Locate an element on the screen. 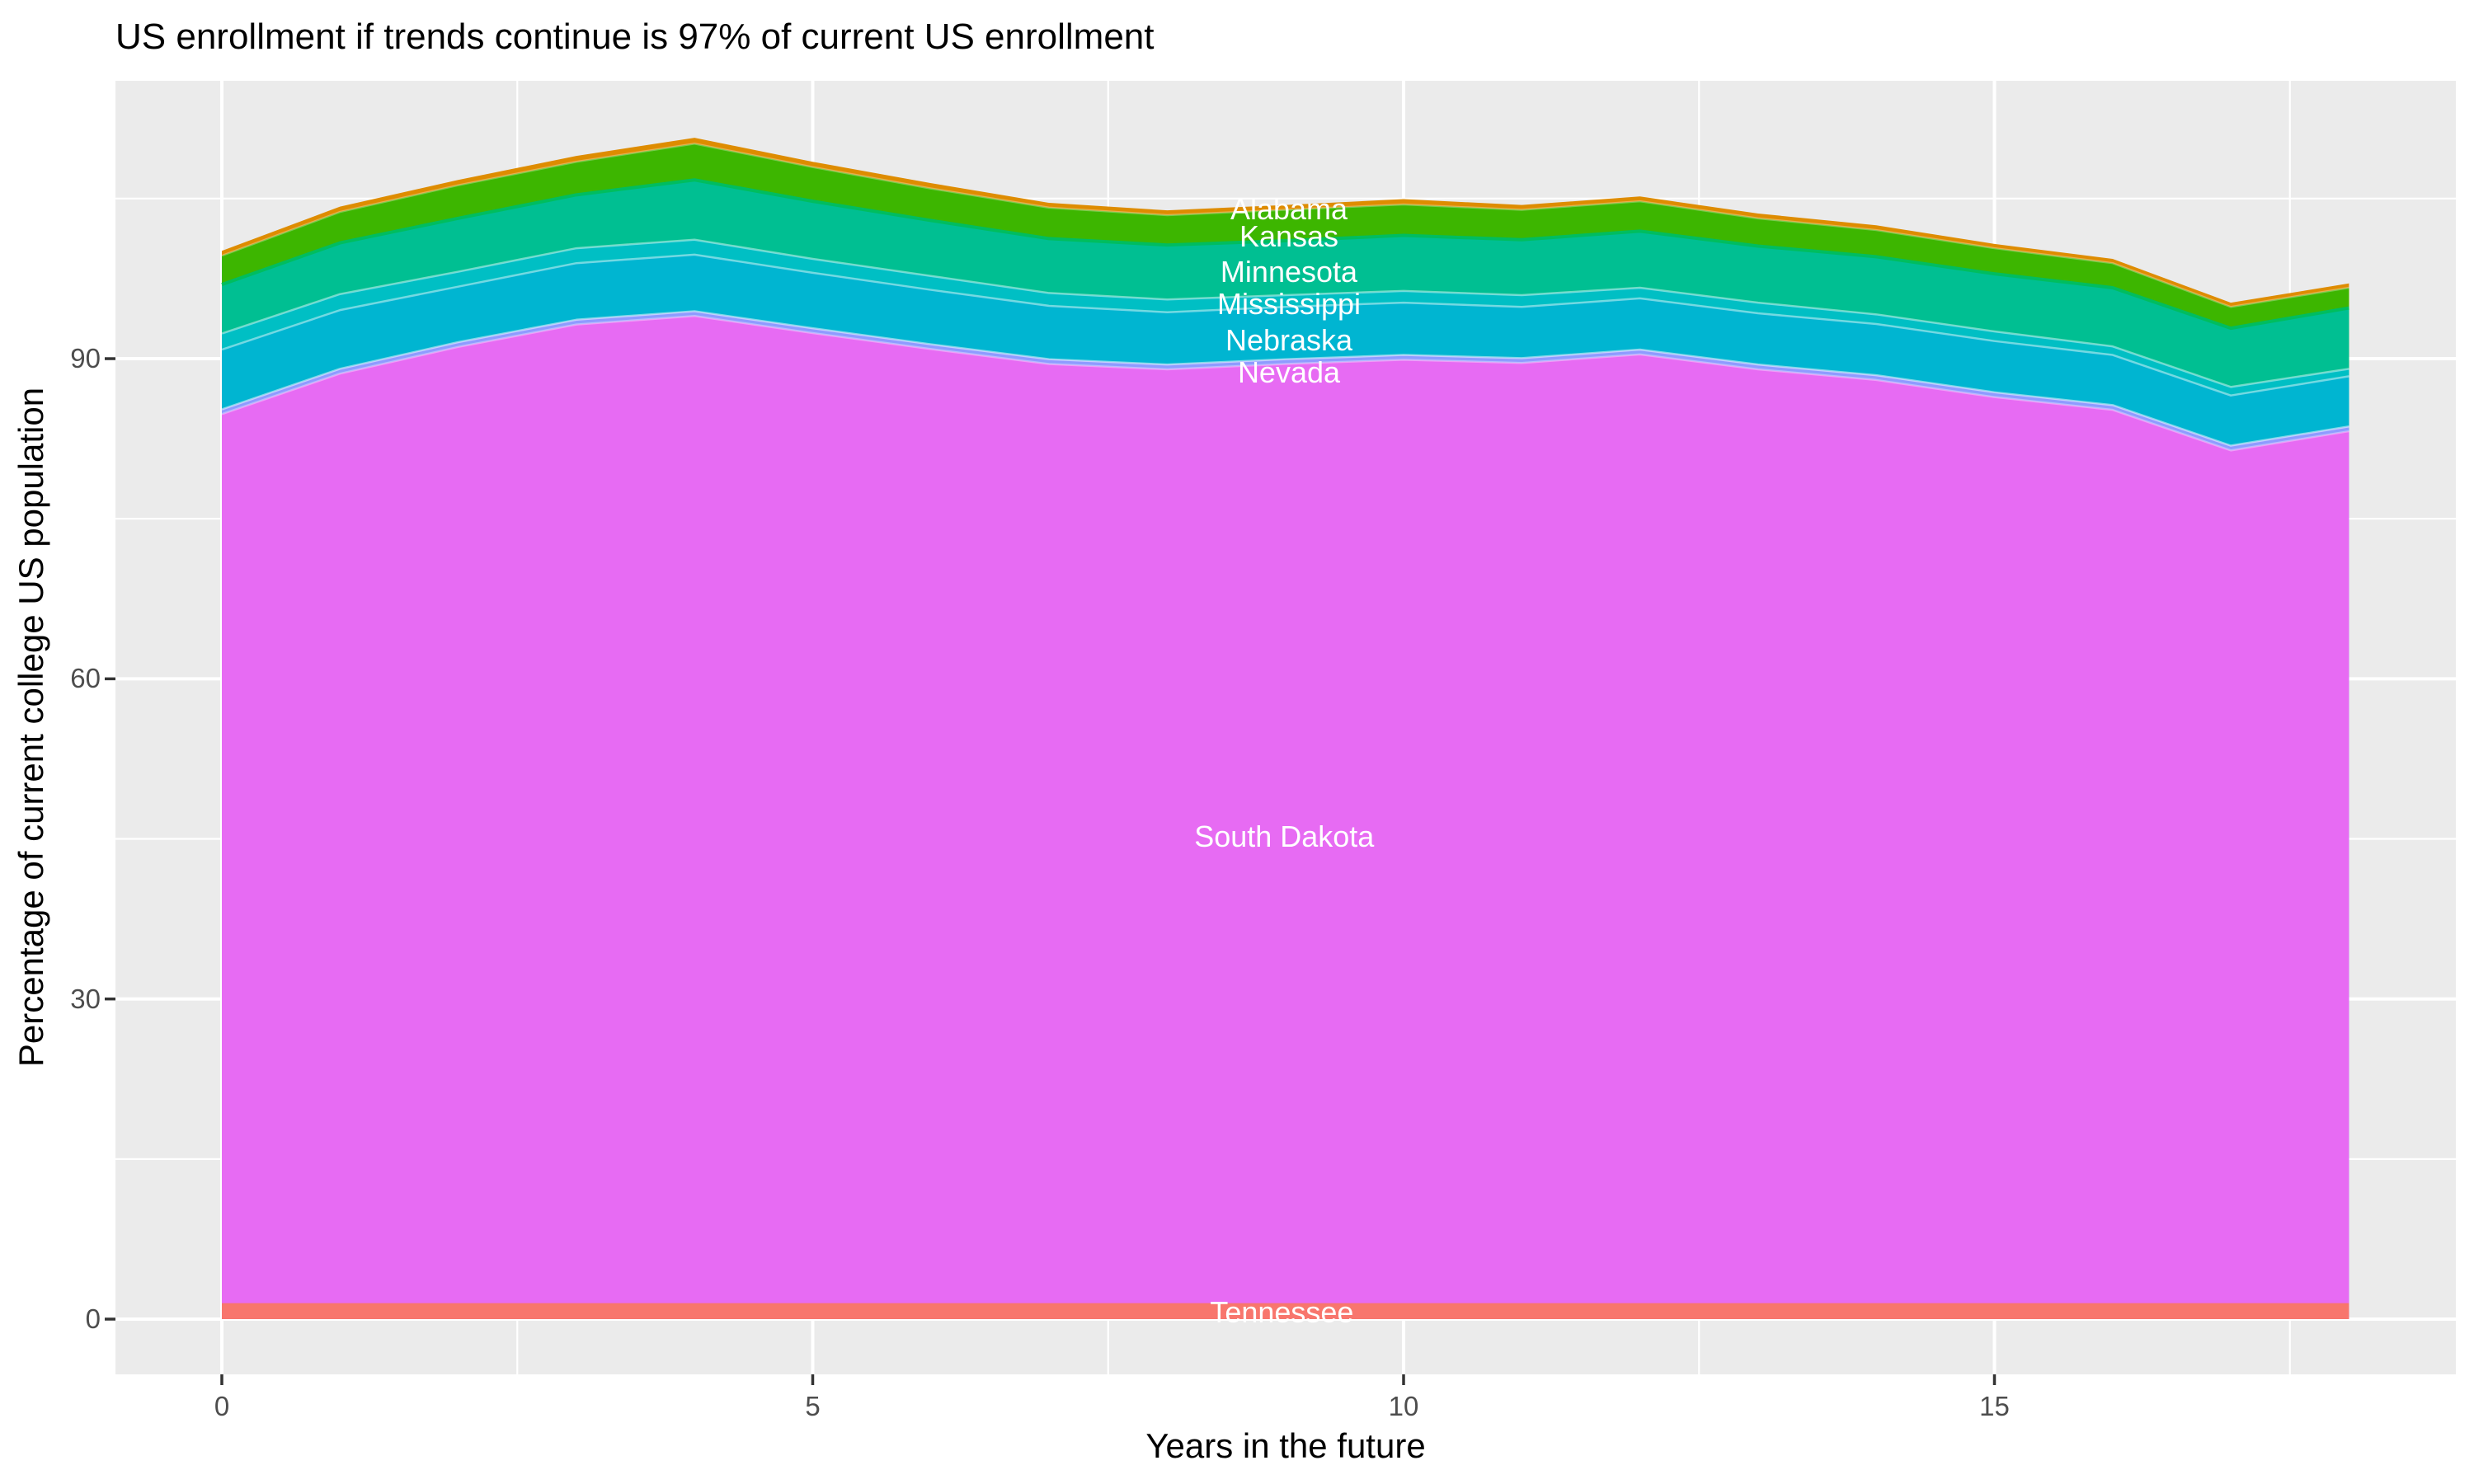  area-edge-nebraska is located at coordinates (1285, 325).